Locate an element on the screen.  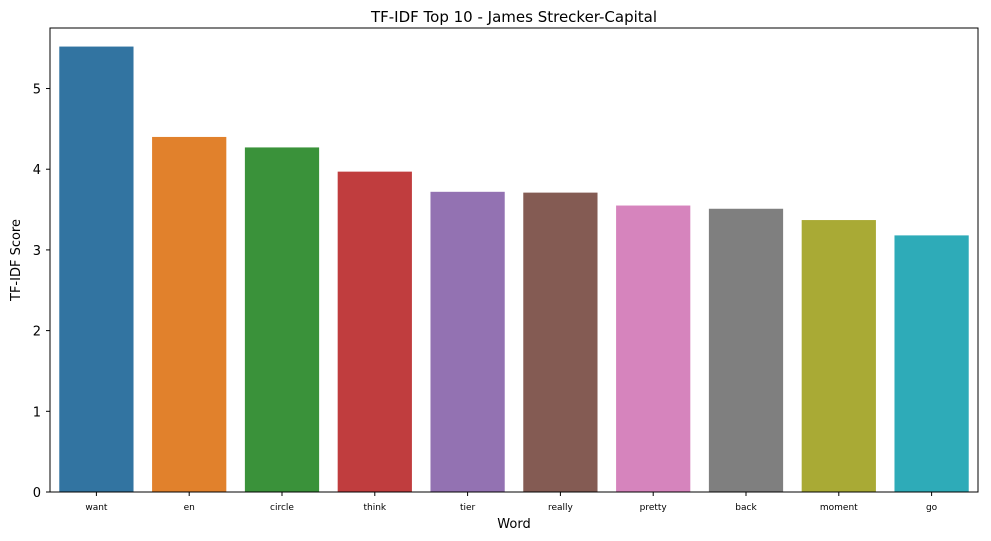
bar-en is located at coordinates (189, 314).